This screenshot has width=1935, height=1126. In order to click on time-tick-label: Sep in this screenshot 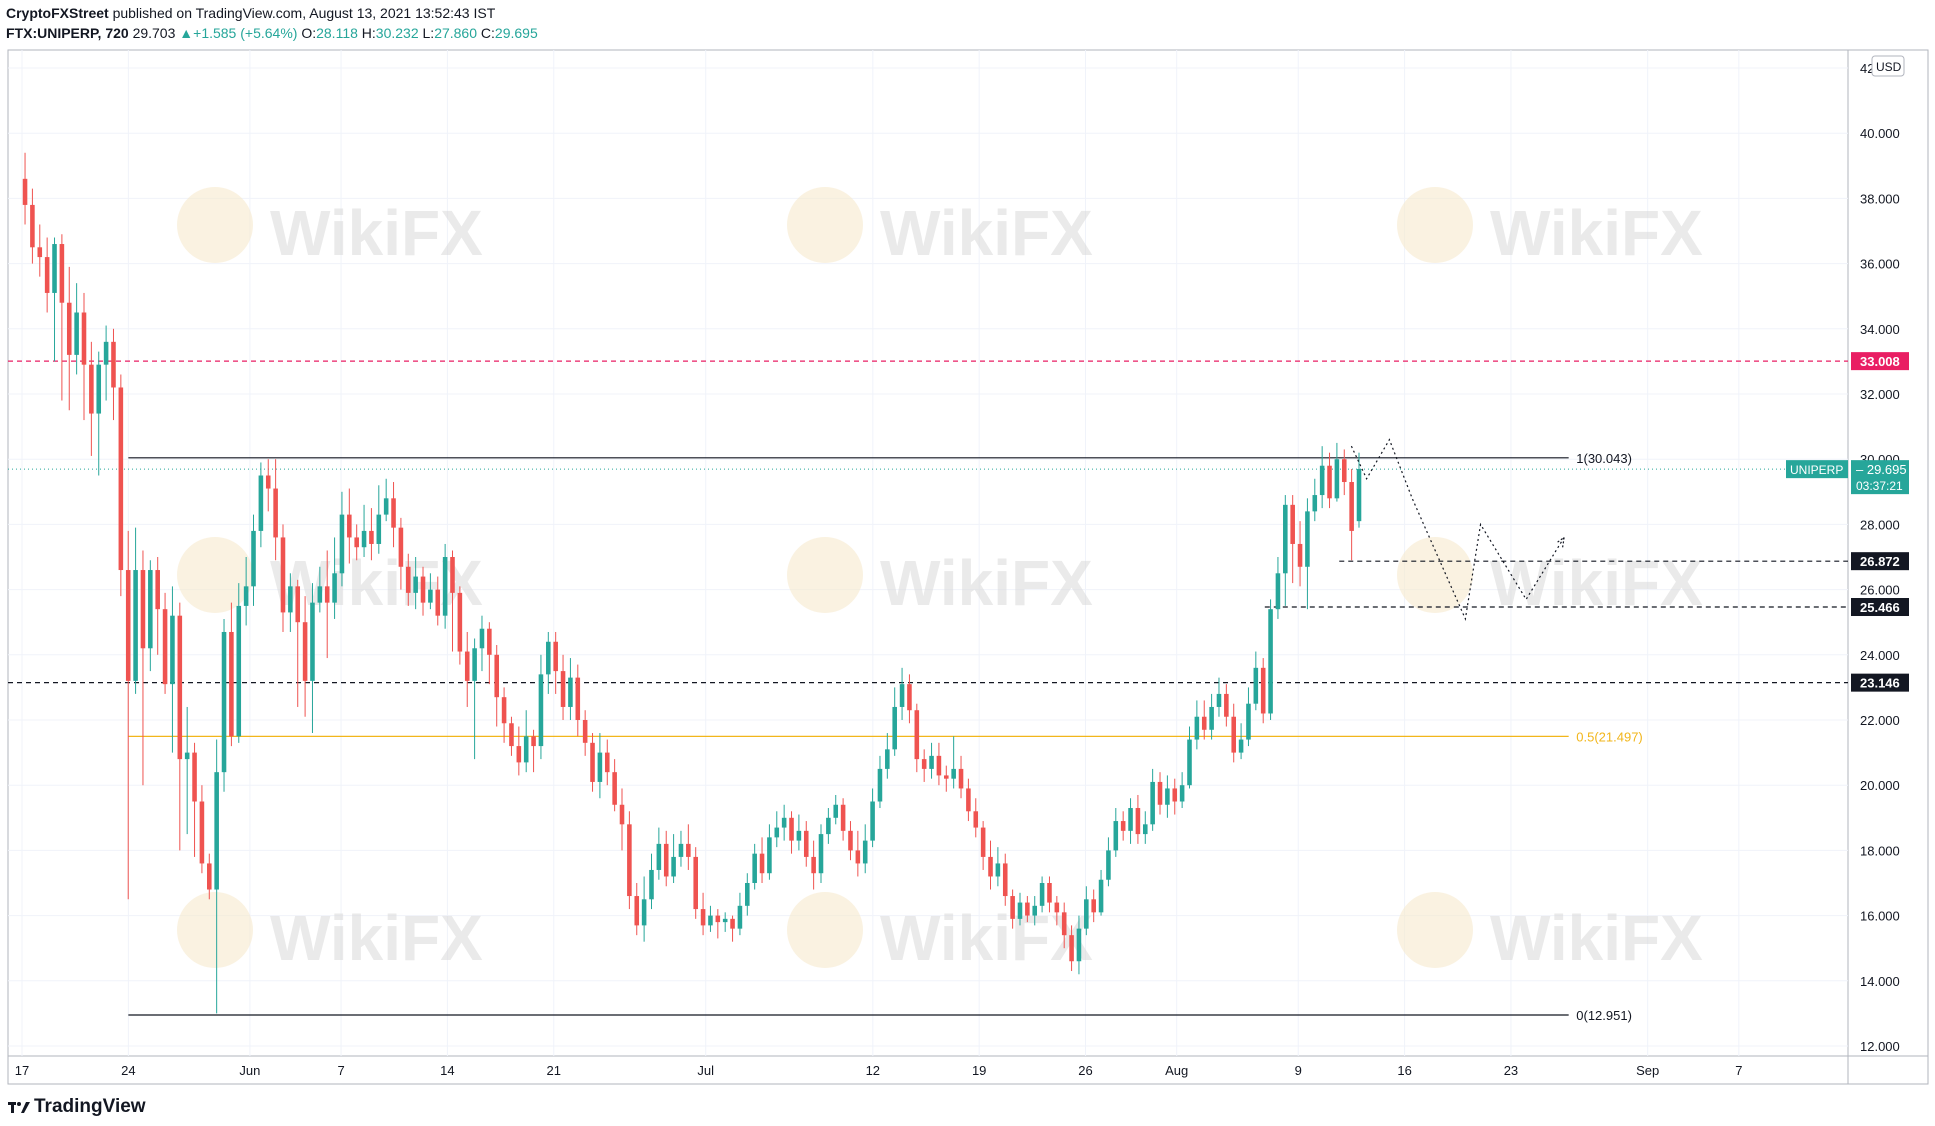, I will do `click(1647, 1070)`.